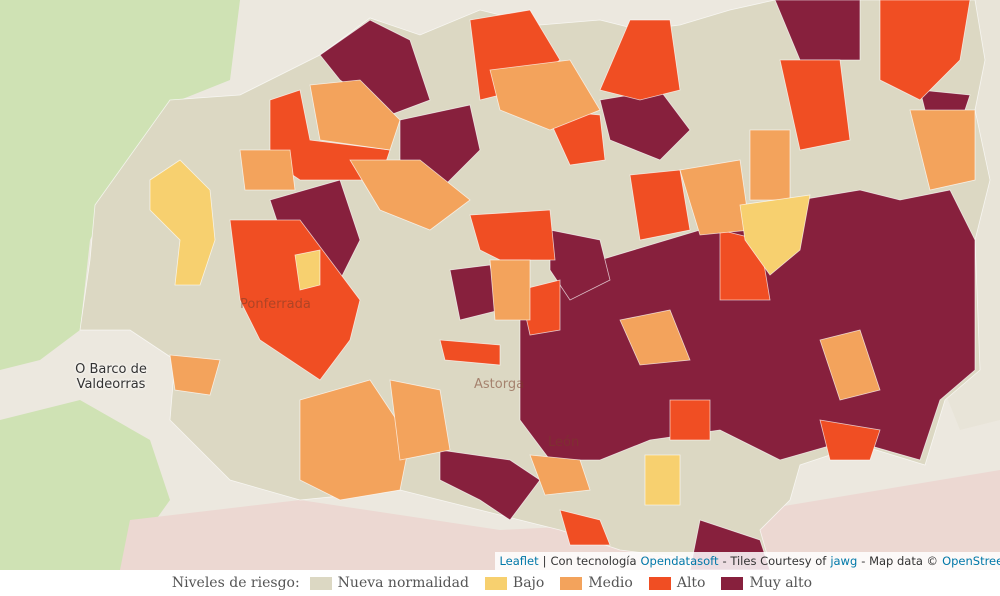  What do you see at coordinates (528, 583) in the screenshot?
I see `legend-label: Bajo` at bounding box center [528, 583].